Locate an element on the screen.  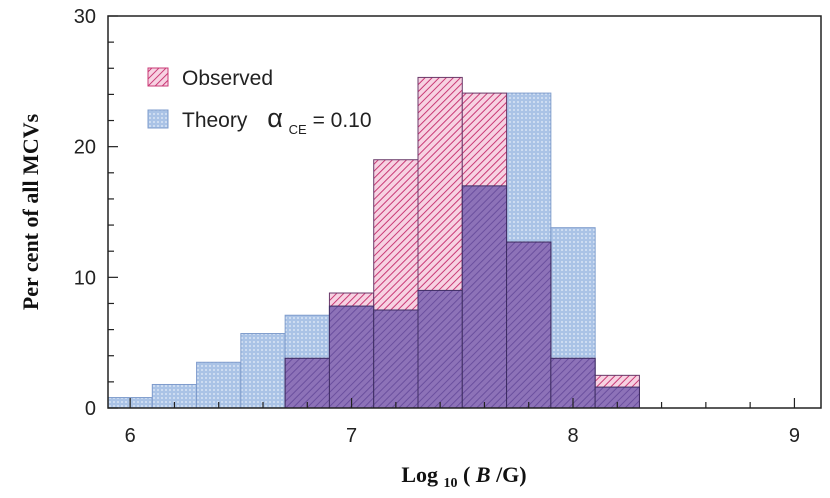
x-tick-label: 6 is located at coordinates (130, 436).